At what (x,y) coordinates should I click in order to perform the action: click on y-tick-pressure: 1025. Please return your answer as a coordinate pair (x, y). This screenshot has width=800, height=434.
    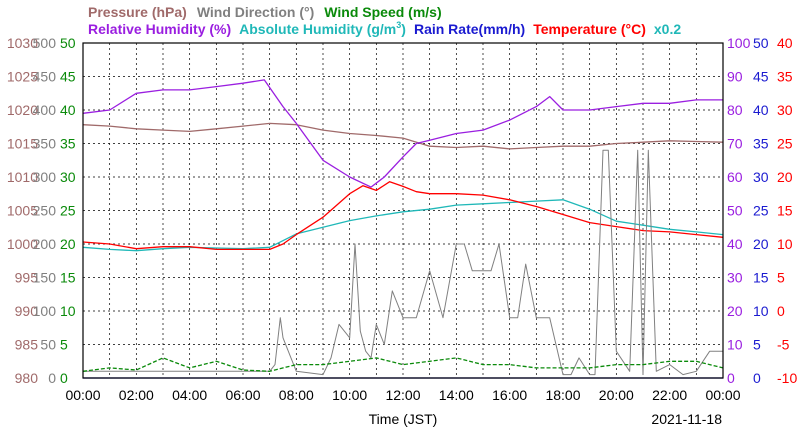
    Looking at the image, I should click on (22, 77).